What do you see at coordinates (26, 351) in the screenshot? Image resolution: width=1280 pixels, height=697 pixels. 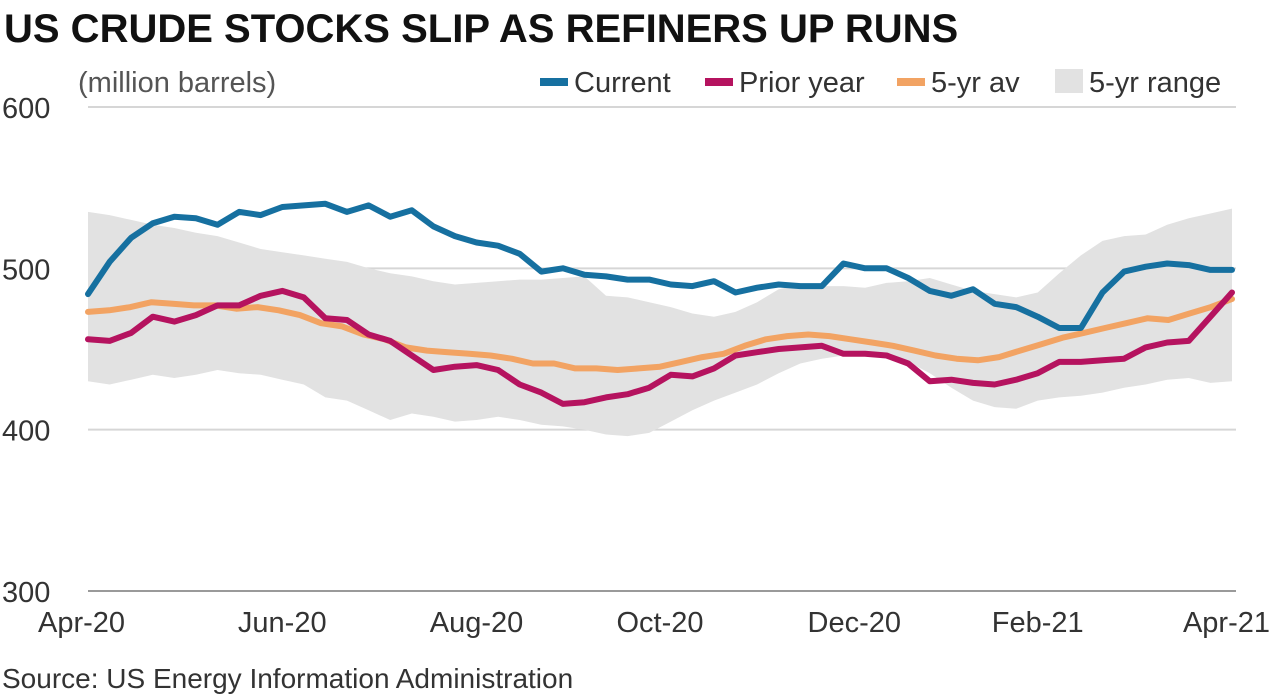 I see `y-tick-labels: 600 500 400 300` at bounding box center [26, 351].